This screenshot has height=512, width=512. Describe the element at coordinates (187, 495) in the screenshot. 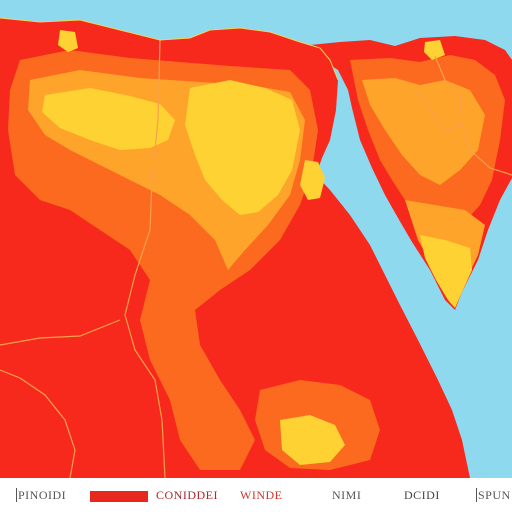

I see `legend-label-3: CONIDDEI` at that location.